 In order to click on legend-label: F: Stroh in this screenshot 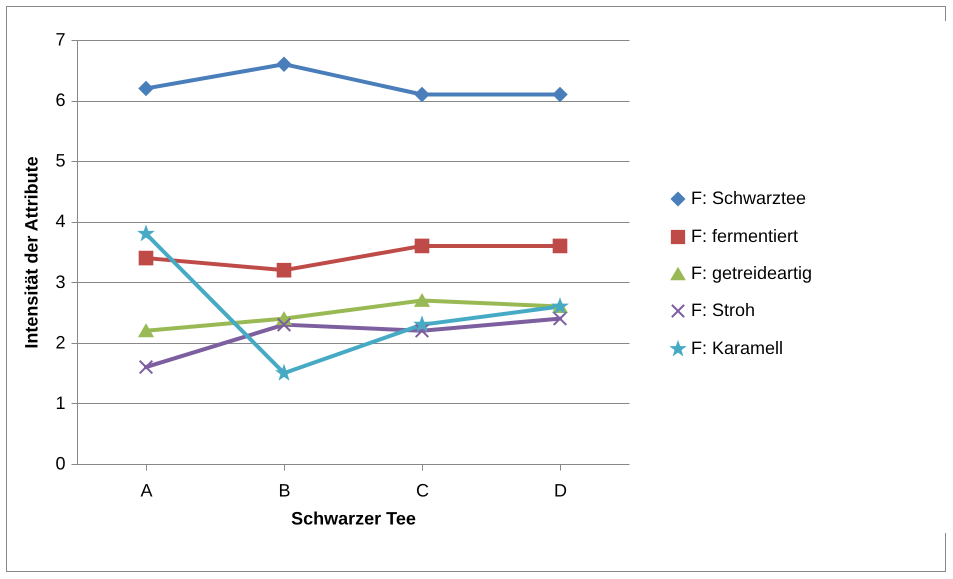, I will do `click(723, 310)`.